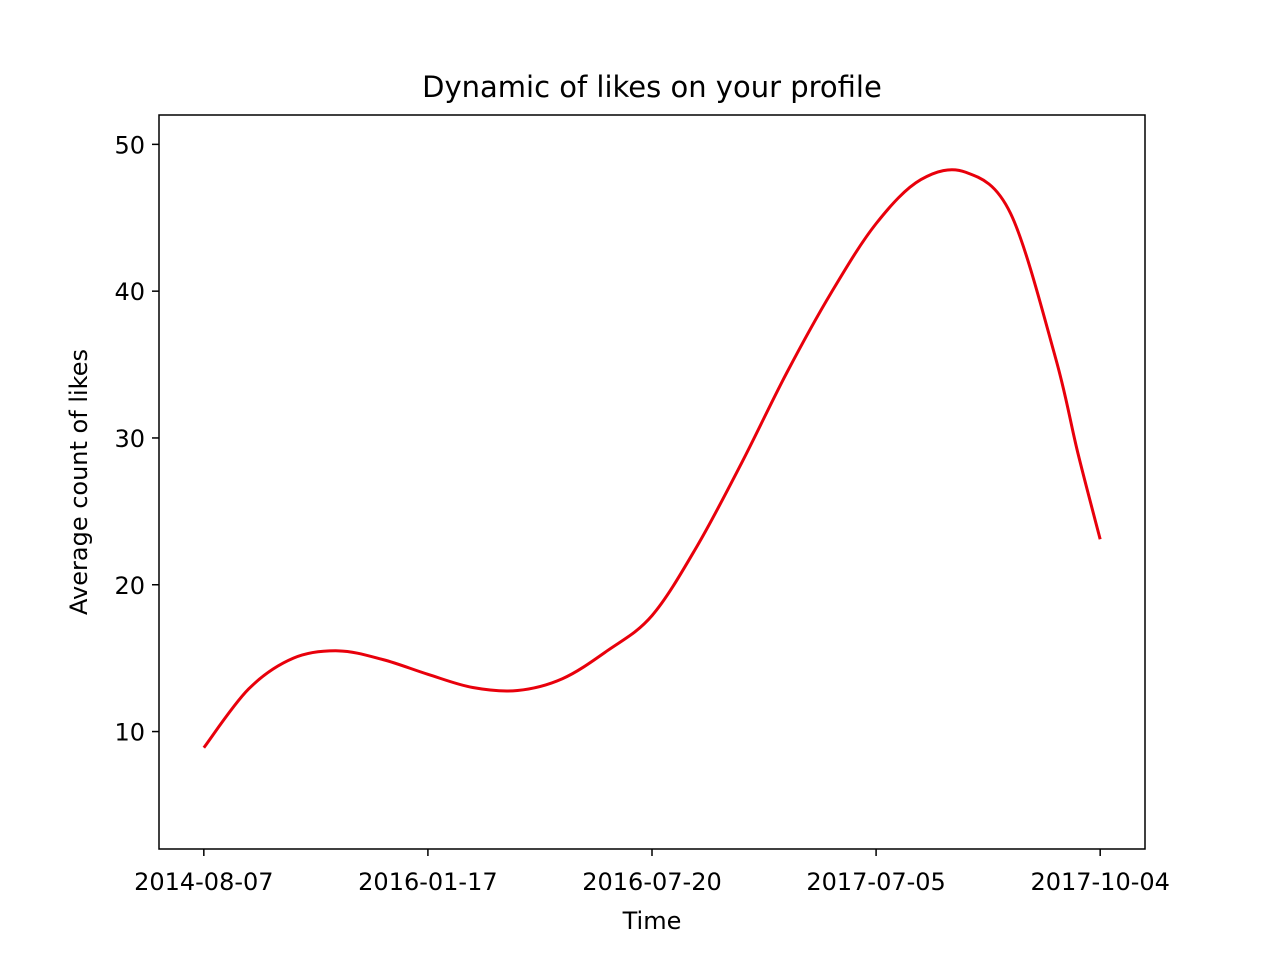 The height and width of the screenshot is (955, 1273). I want to click on y-tick-label: 40, so click(129, 292).